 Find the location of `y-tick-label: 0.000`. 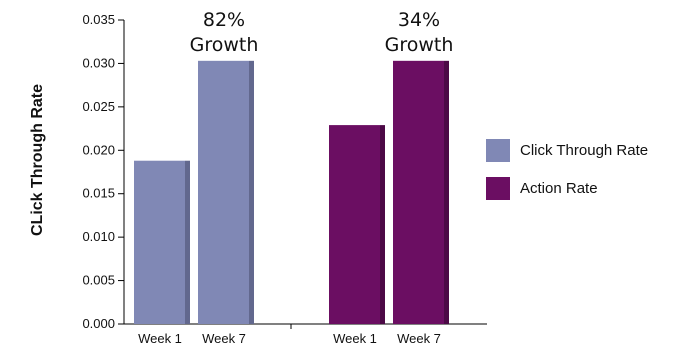

y-tick-label: 0.000 is located at coordinates (98, 323).